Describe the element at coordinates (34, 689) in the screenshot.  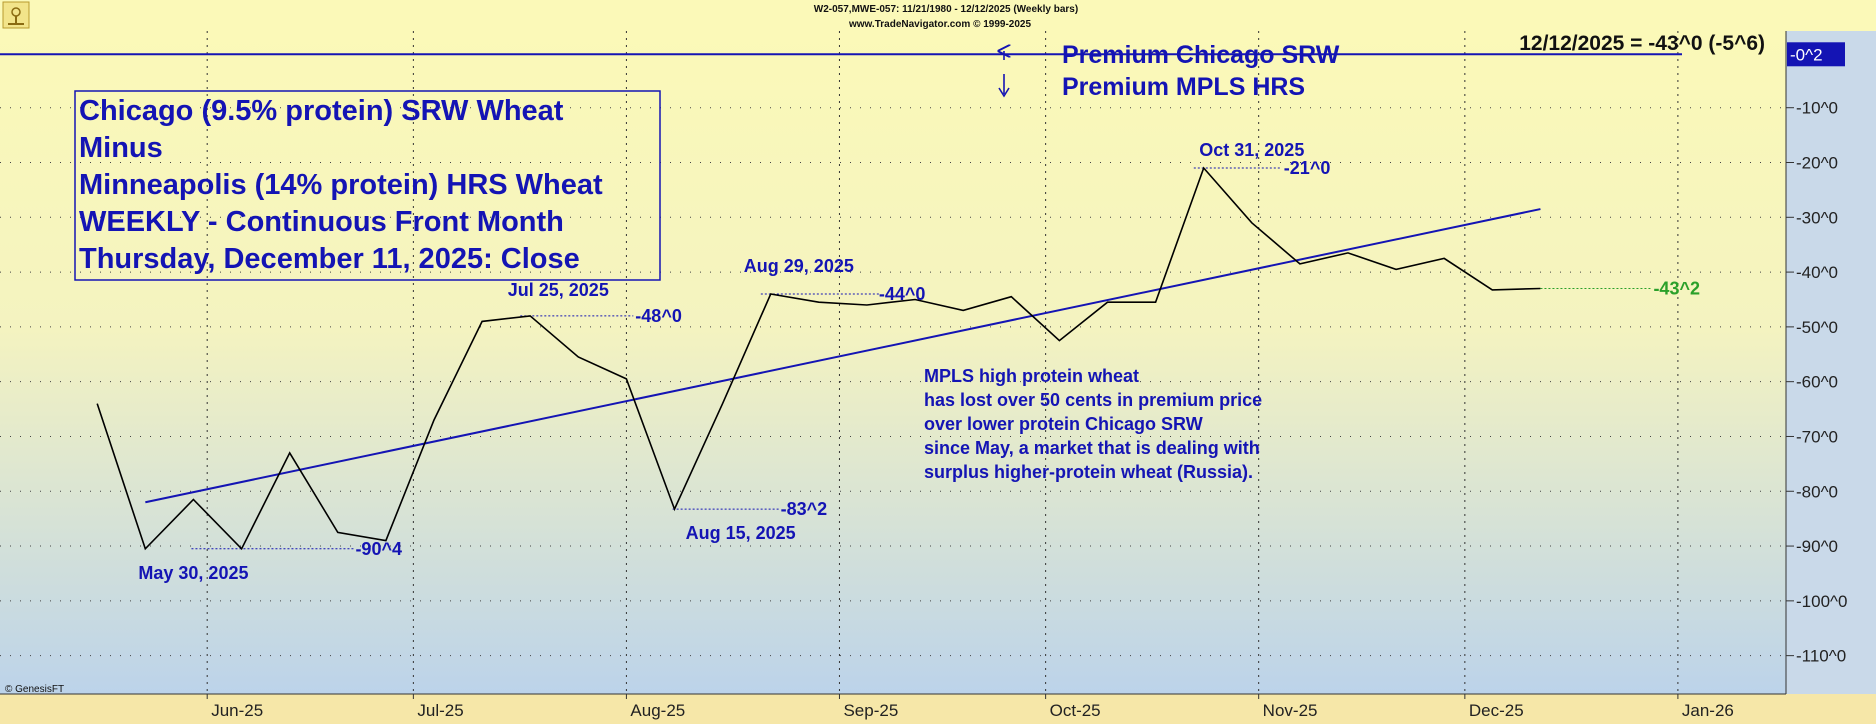
I see `copyright: © GenesisFT` at that location.